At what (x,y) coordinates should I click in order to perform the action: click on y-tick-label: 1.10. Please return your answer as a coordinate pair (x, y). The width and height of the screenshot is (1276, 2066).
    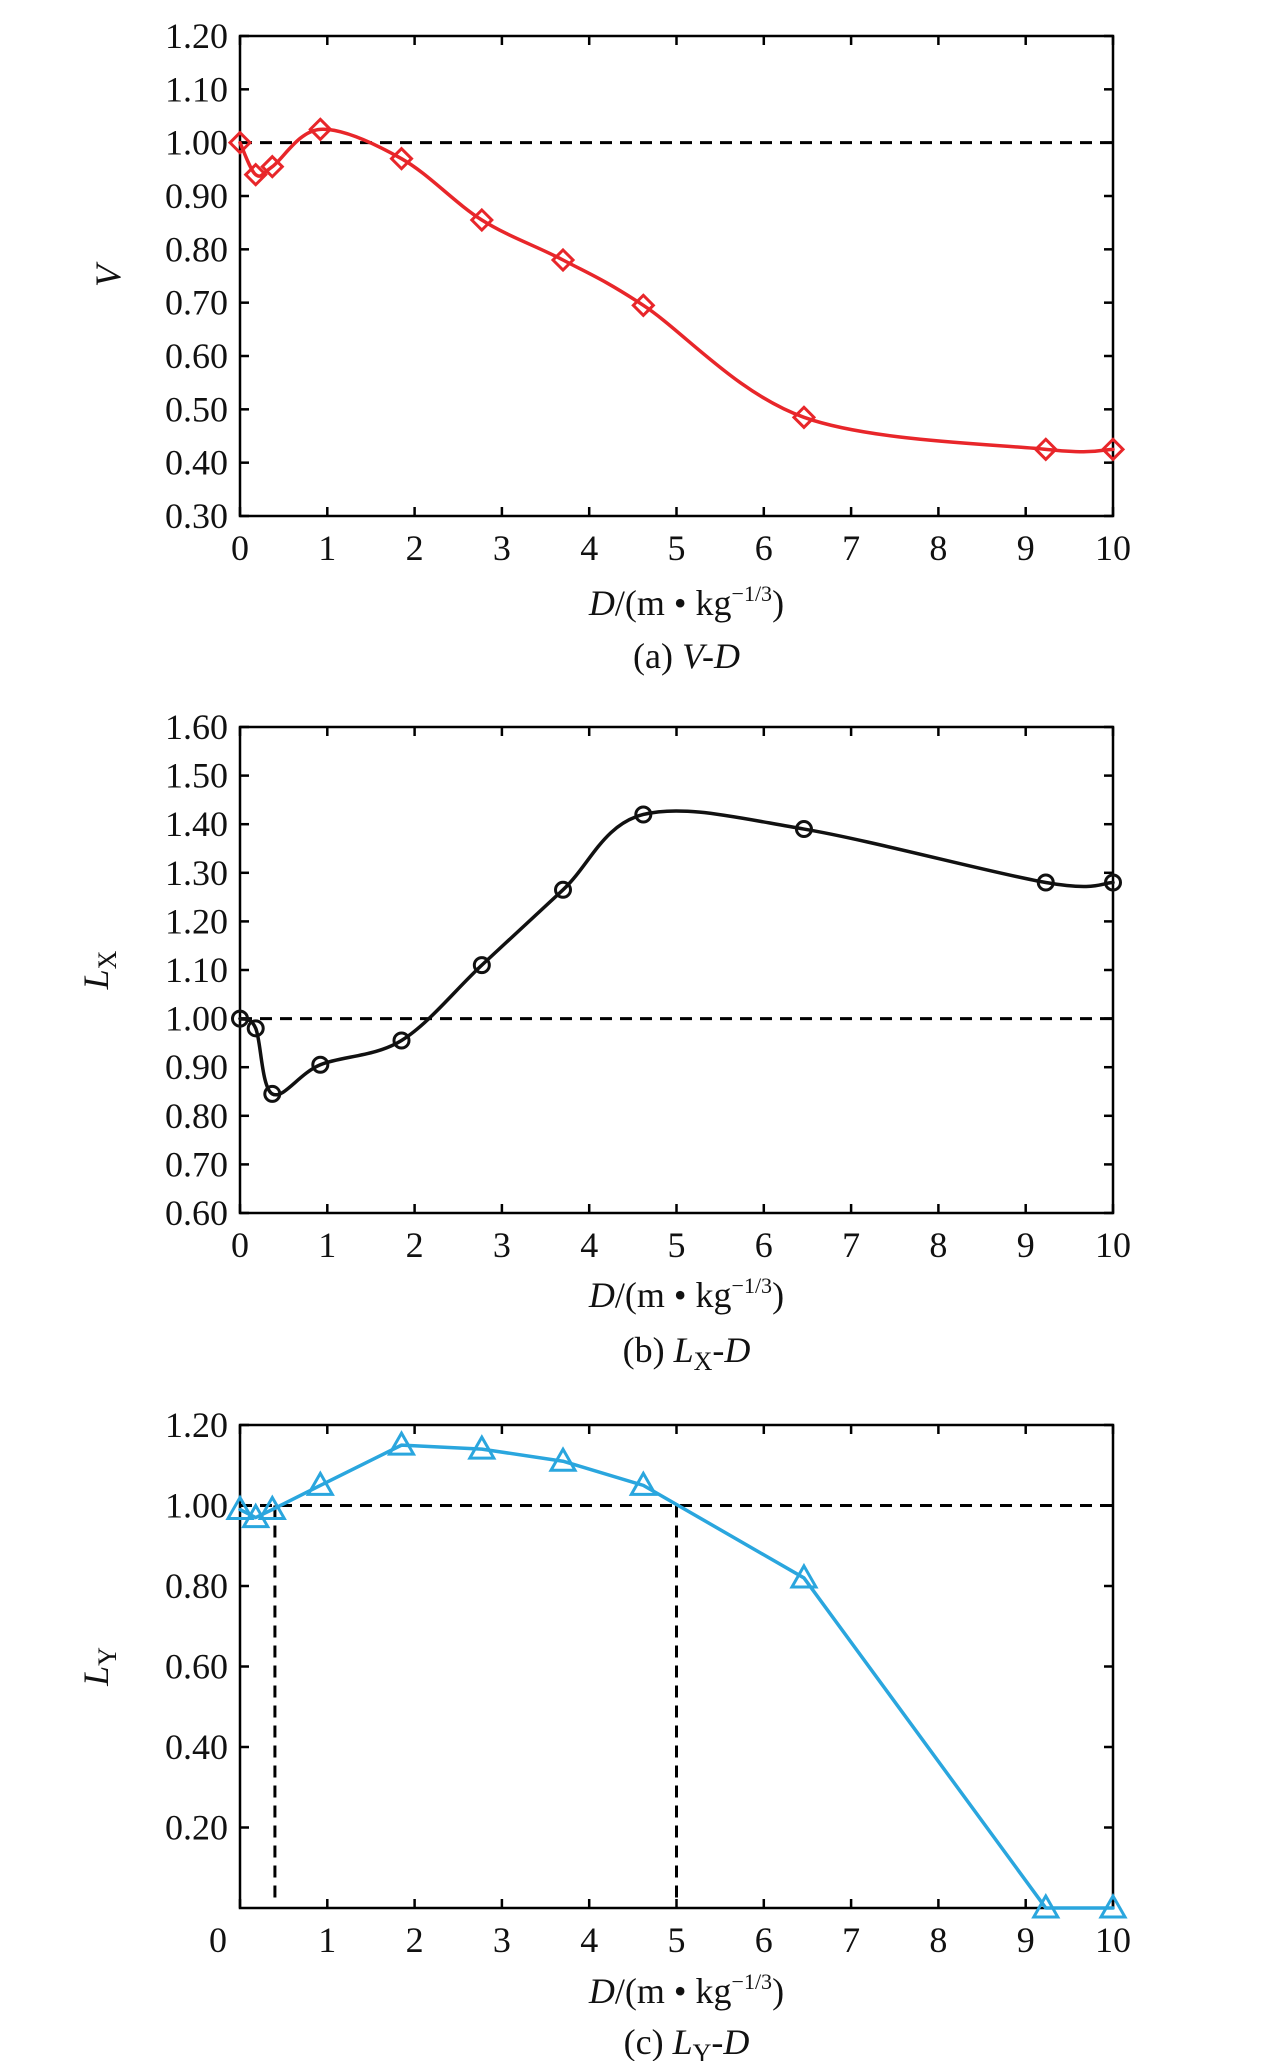
    Looking at the image, I should click on (196, 89).